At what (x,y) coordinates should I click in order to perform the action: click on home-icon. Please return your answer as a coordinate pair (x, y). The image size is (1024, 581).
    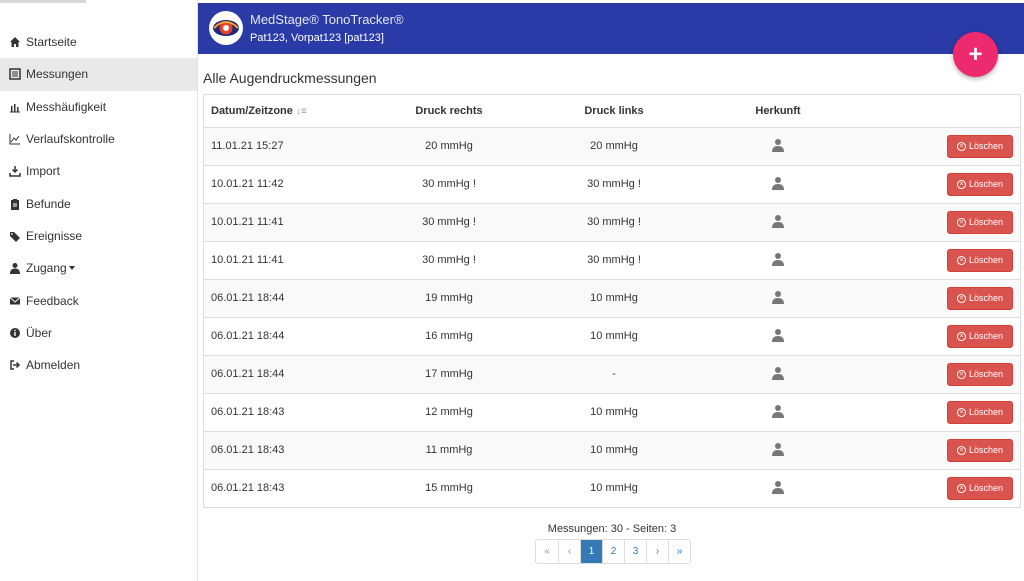
    Looking at the image, I should click on (15, 42).